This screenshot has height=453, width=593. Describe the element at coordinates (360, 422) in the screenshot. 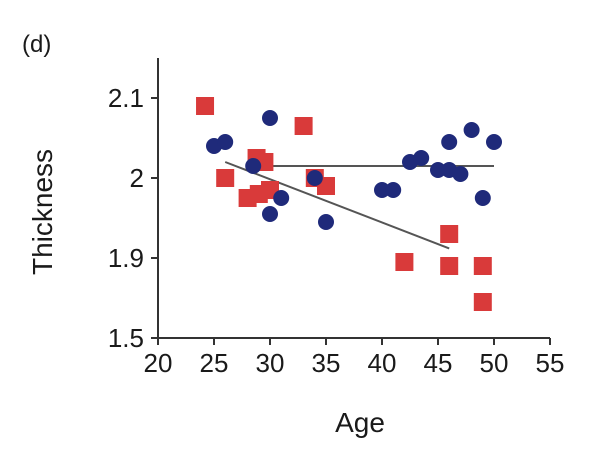

I see `x-axis-title: Age` at that location.